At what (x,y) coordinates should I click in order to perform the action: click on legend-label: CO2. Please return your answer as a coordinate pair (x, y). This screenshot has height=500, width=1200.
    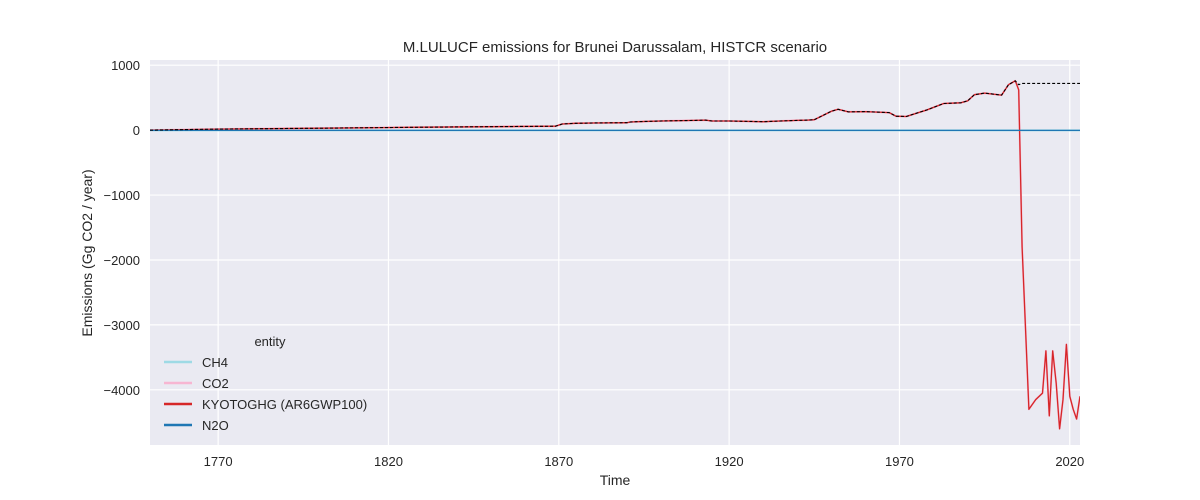
    Looking at the image, I should click on (215, 383).